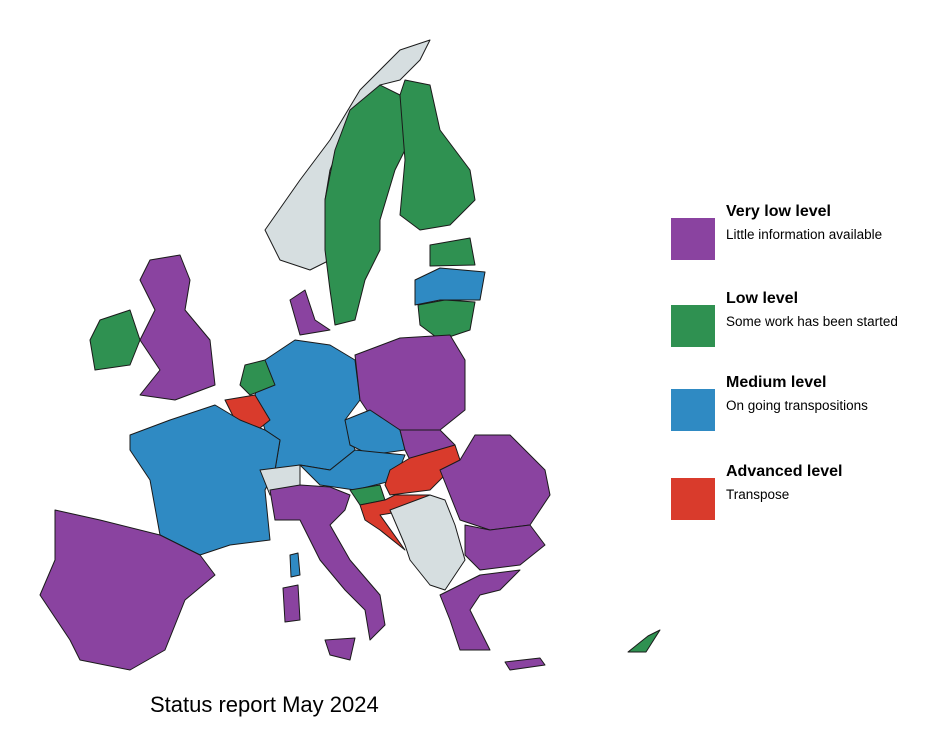 The width and height of the screenshot is (934, 750). Describe the element at coordinates (812, 321) in the screenshot. I see `legend-description: Some work has been started` at that location.